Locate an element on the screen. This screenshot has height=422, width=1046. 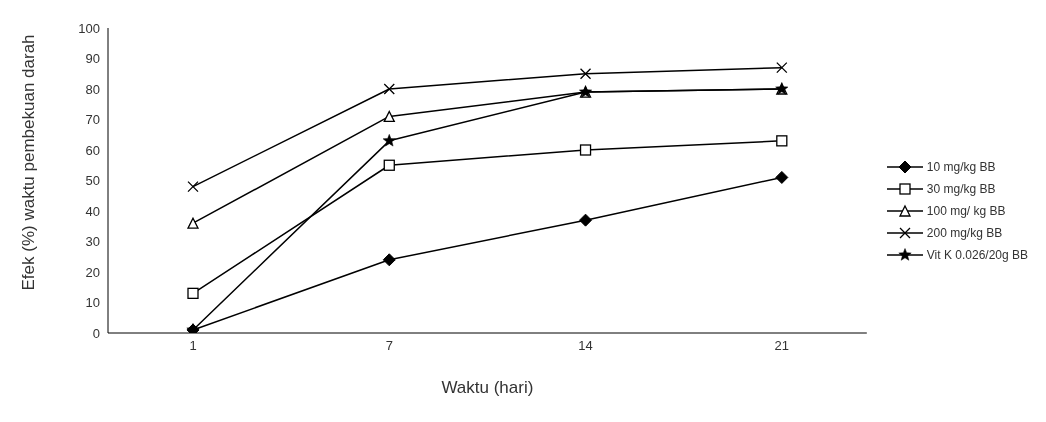
x-tick-label: 1 is located at coordinates (193, 346).